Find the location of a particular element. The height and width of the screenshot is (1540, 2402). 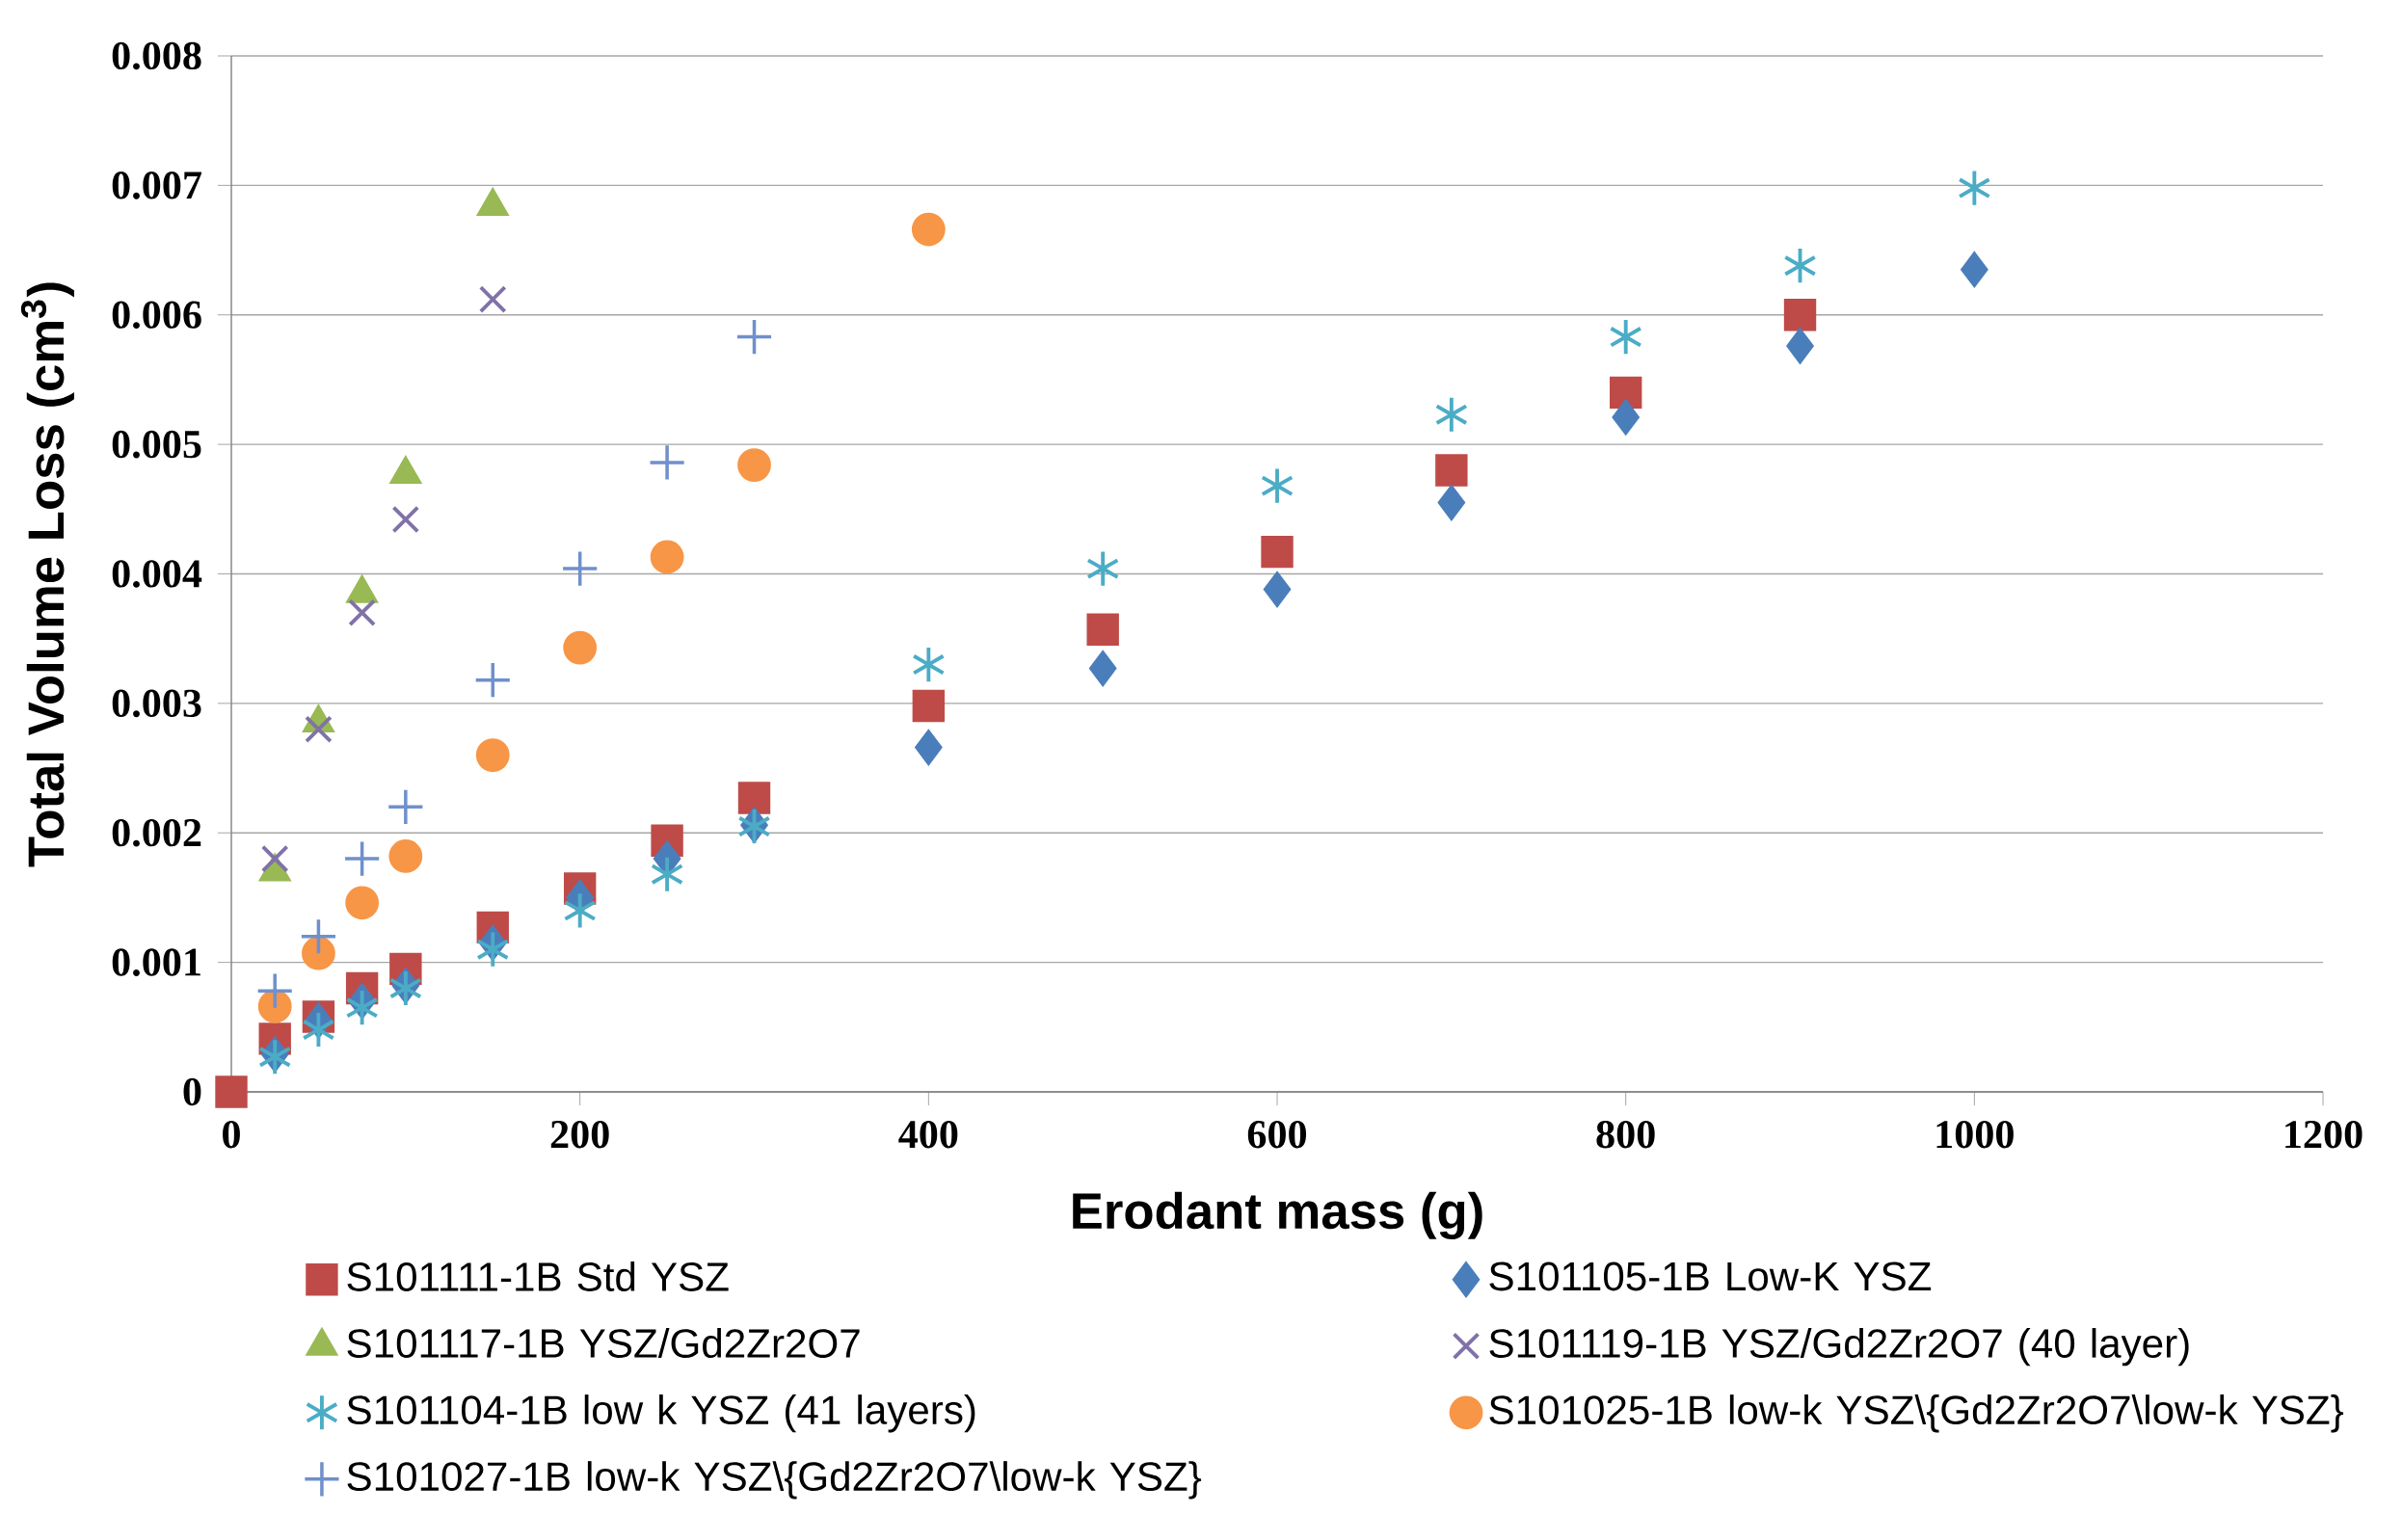

y-tick-label: 0.004 is located at coordinates (157, 574).